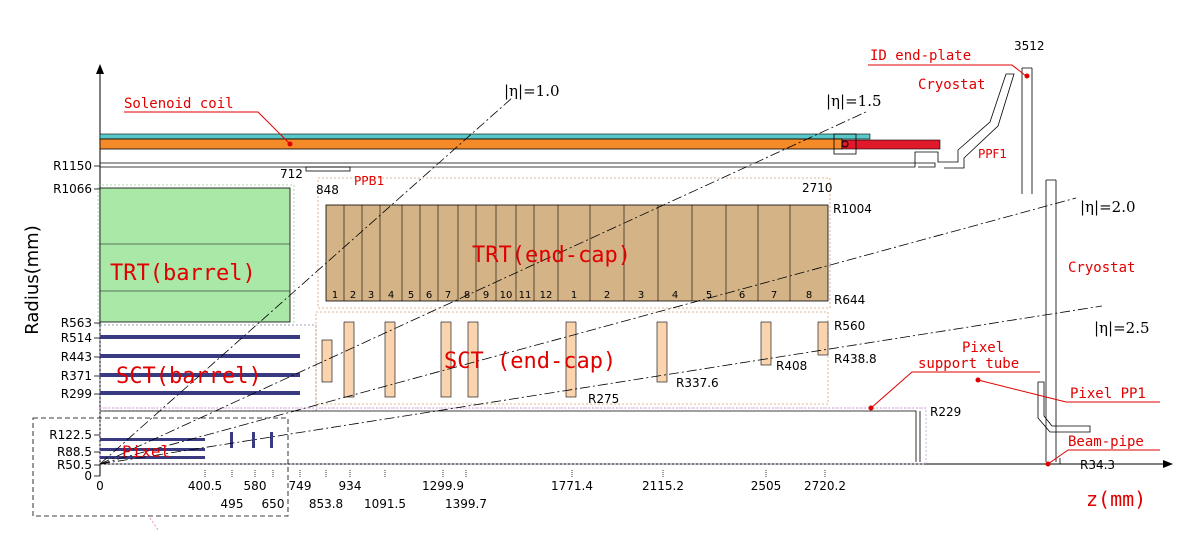 This screenshot has width=1178, height=539. I want to click on r-tick-label: R371, so click(76, 376).